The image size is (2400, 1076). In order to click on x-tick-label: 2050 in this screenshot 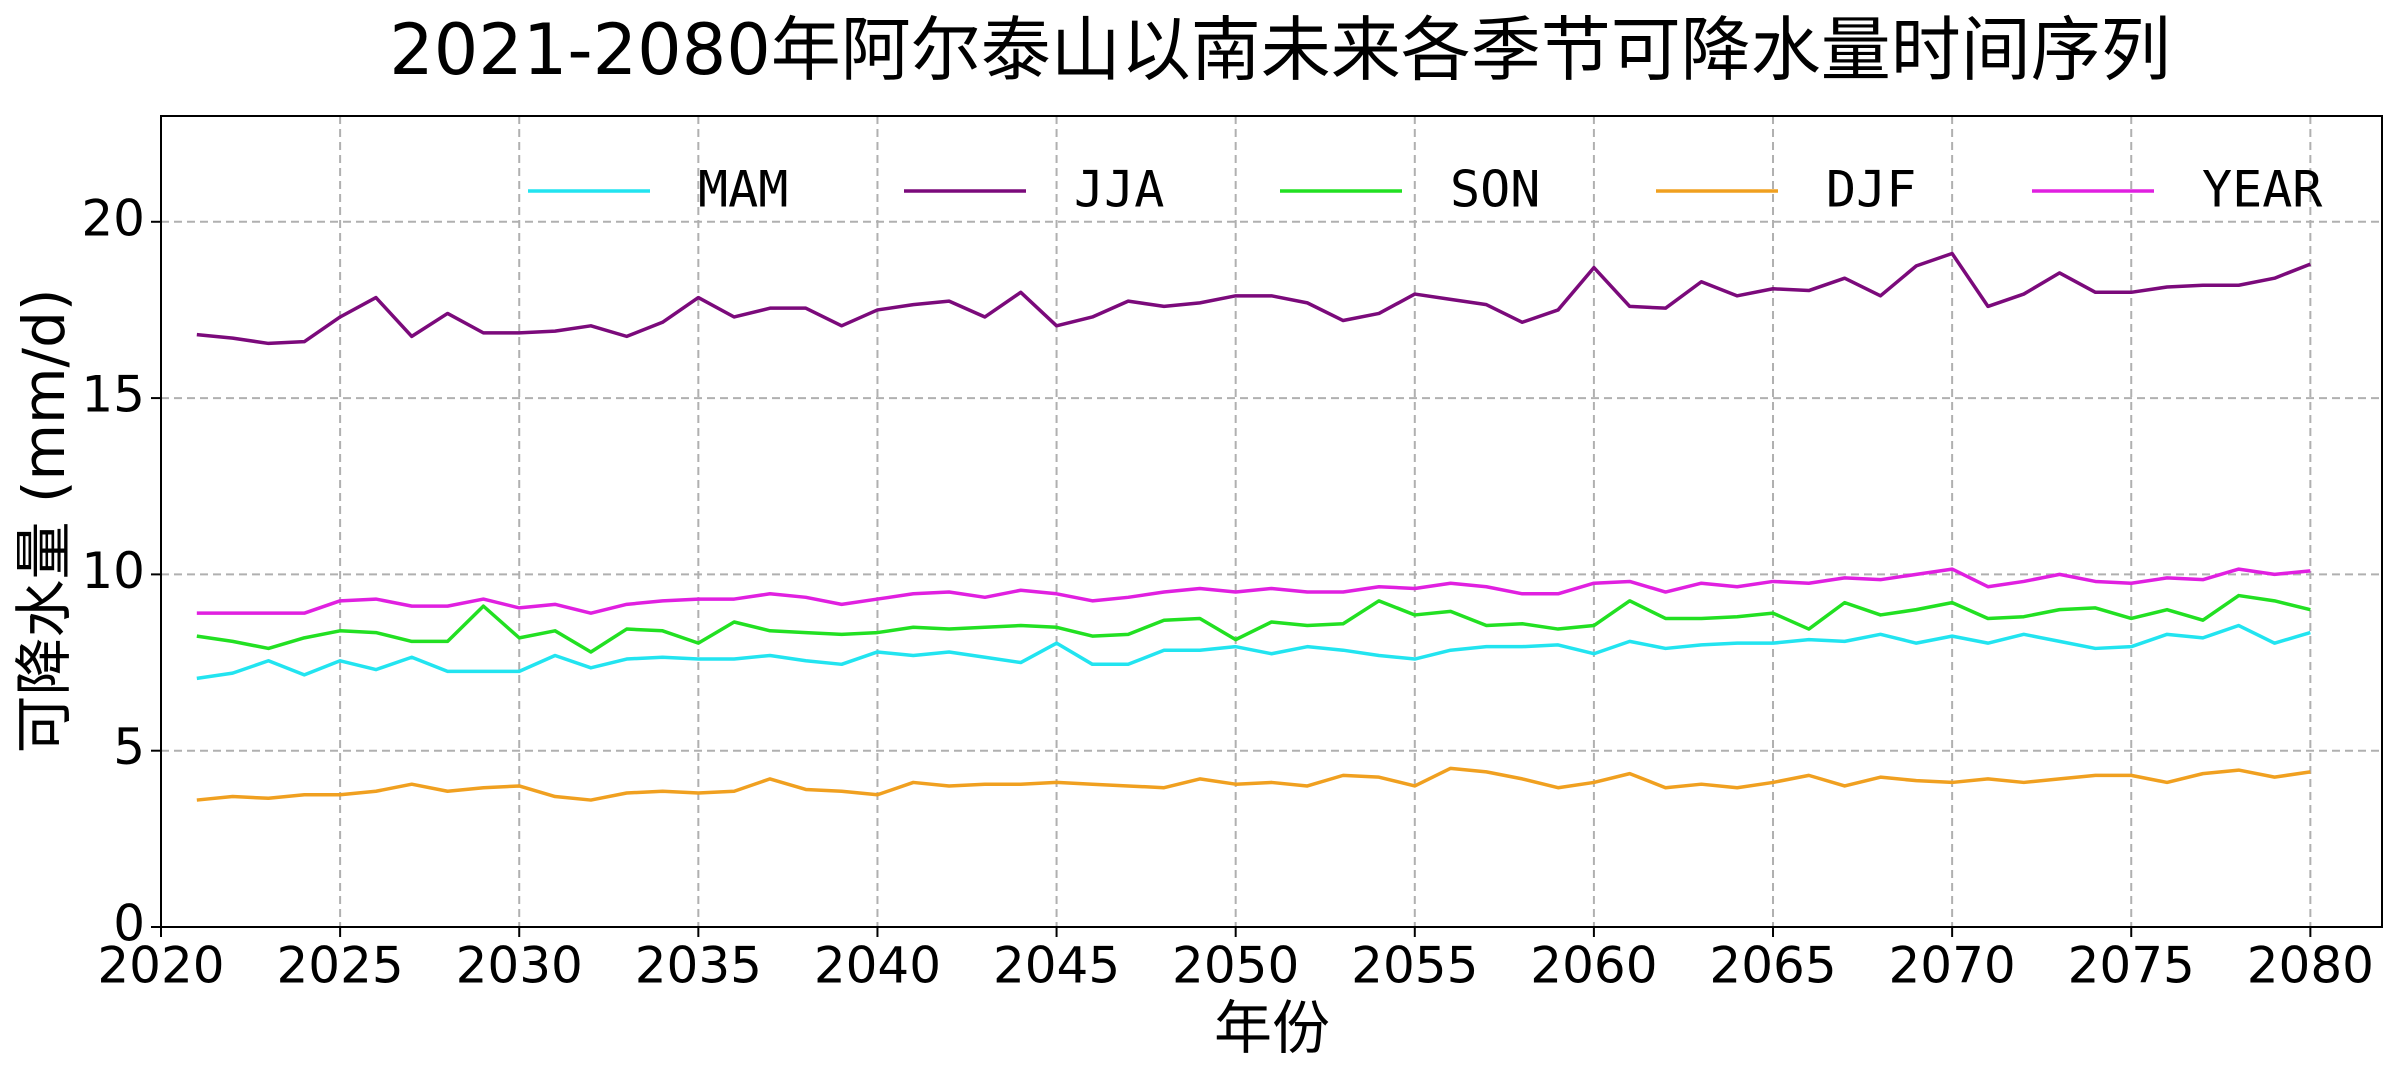, I will do `click(1235, 966)`.